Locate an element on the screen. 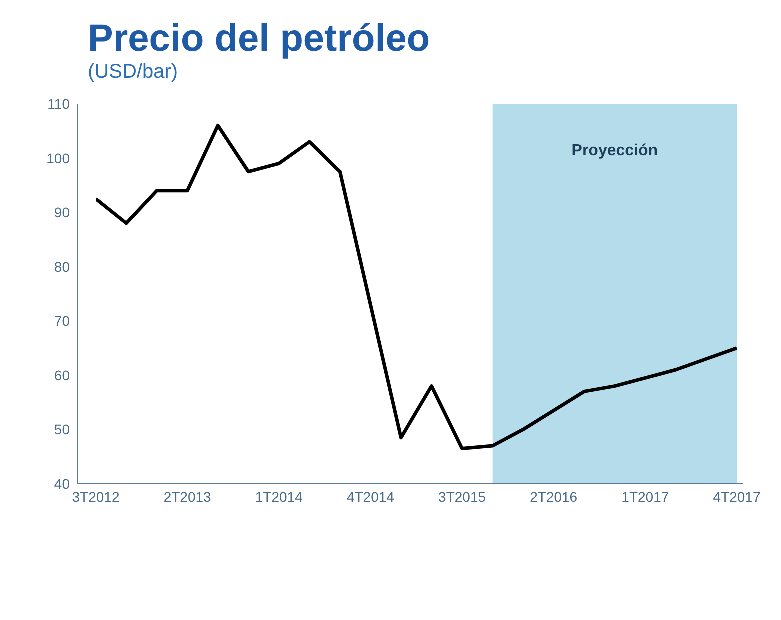 The width and height of the screenshot is (781, 620). x-tick-label: 1T2017 is located at coordinates (646, 496).